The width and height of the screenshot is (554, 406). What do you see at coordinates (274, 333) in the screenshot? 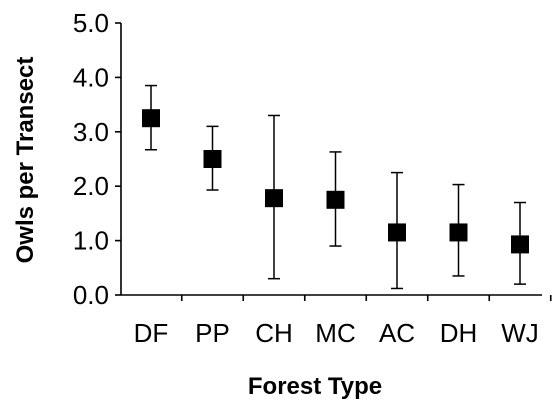
I see `x-tick-label: CH` at bounding box center [274, 333].